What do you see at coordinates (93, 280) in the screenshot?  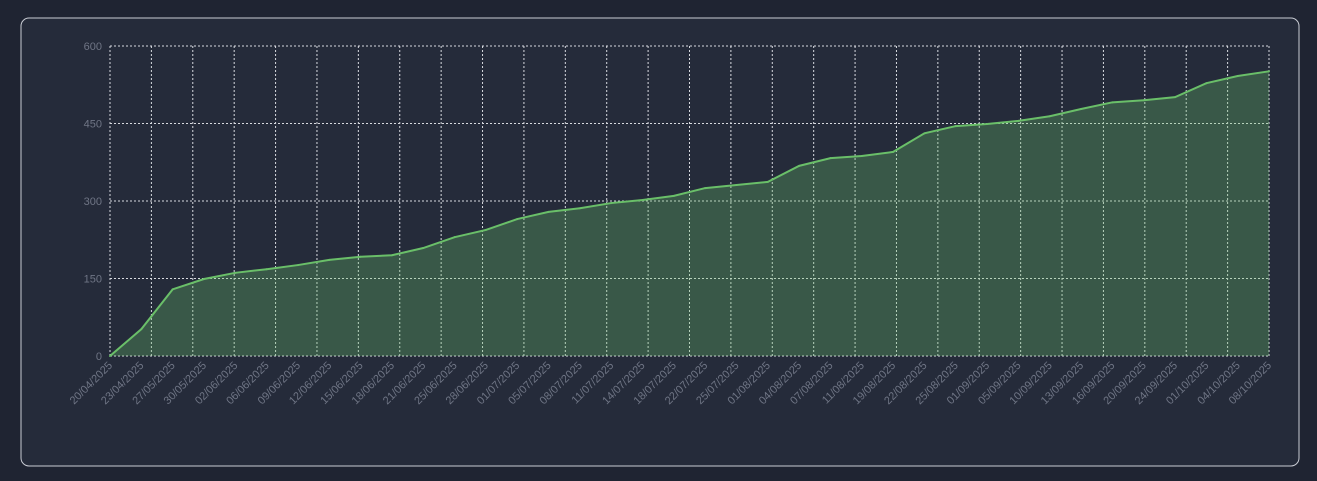 I see `y-tick-label: 150` at bounding box center [93, 280].